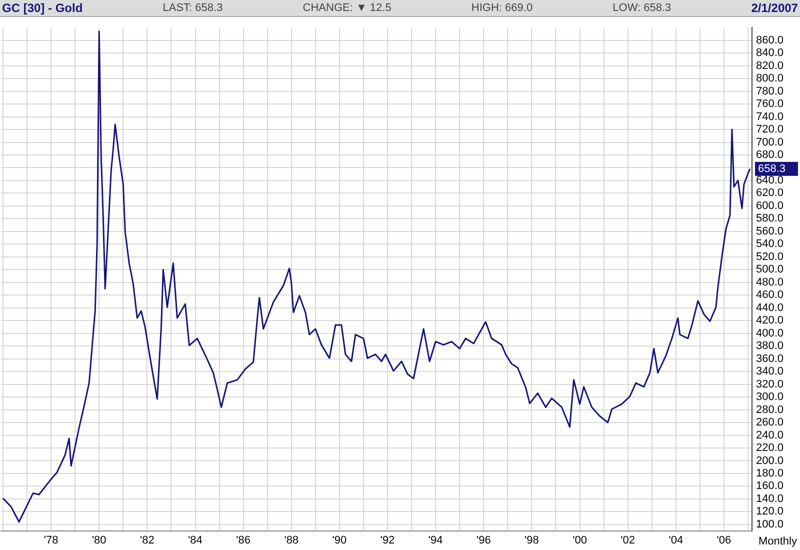 The height and width of the screenshot is (550, 800). What do you see at coordinates (770, 66) in the screenshot?
I see `y-tick-label: 820.0` at bounding box center [770, 66].